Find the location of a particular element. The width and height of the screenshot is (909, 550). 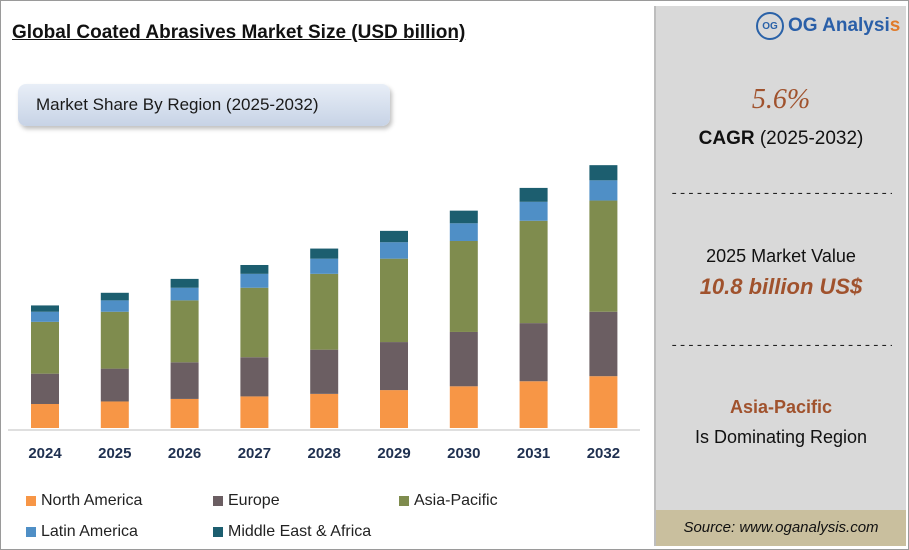

bar-2029-europe is located at coordinates (394, 366).